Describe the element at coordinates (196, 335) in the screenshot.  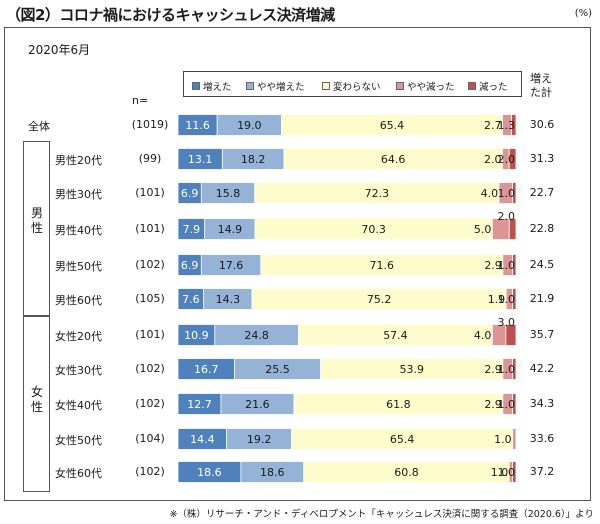
I see `data-label: 10.9` at that location.